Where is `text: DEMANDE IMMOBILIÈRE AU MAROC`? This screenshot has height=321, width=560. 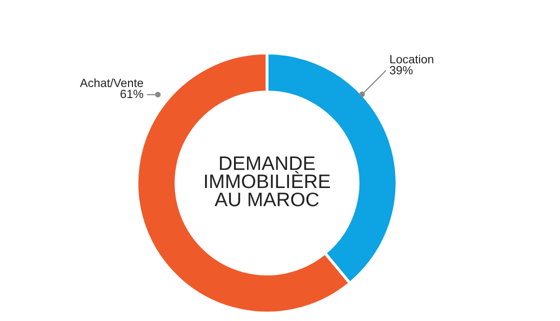
text: DEMANDE IMMOBILIÈRE AU MAROC is located at coordinates (267, 181).